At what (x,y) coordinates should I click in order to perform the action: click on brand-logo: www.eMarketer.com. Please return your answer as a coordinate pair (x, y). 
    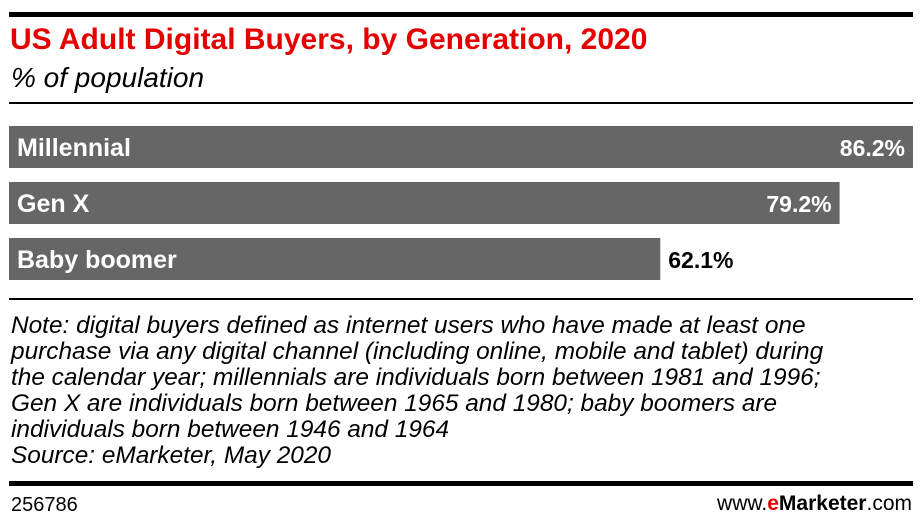
    Looking at the image, I should click on (814, 504).